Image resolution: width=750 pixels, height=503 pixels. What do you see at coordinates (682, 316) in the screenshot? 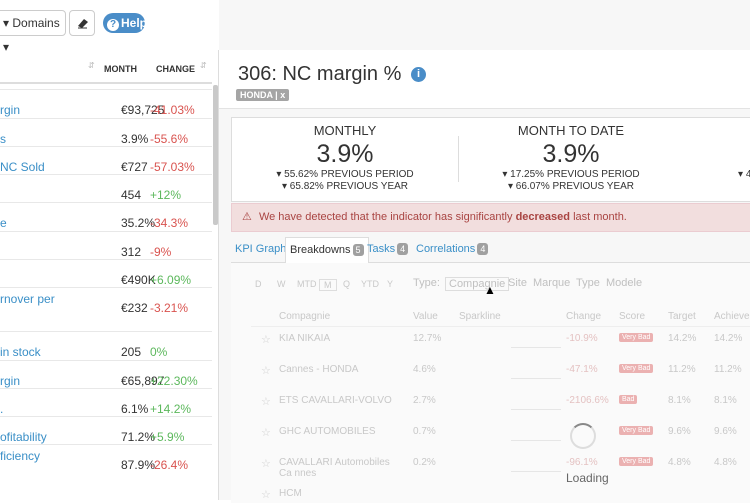
I see `column-header: Target` at bounding box center [682, 316].